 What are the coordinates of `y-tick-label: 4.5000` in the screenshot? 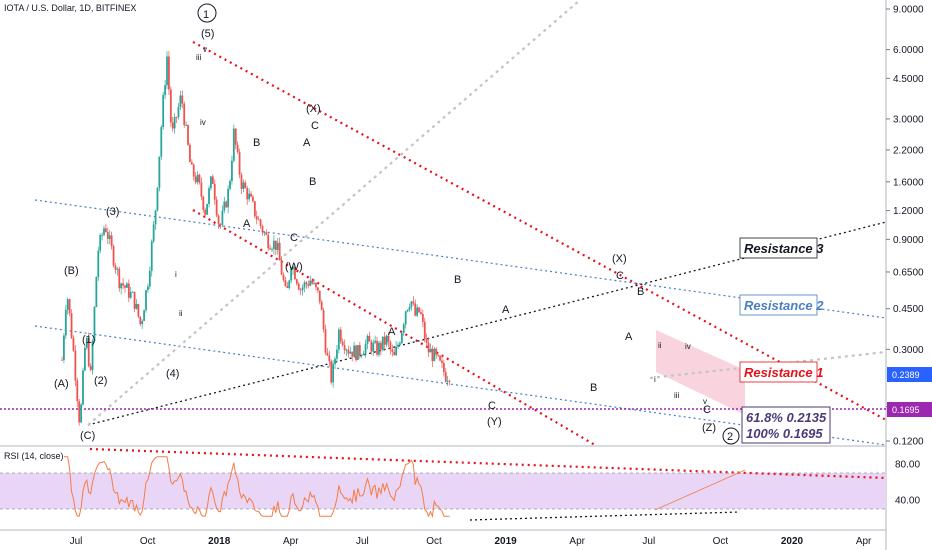 It's located at (908, 79).